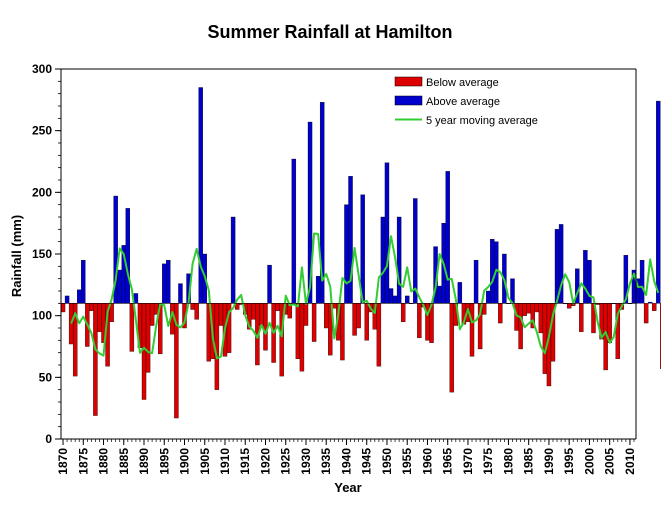 The width and height of the screenshot is (661, 519). What do you see at coordinates (407, 461) in the screenshot?
I see `x-tick-label: 1955` at bounding box center [407, 461].